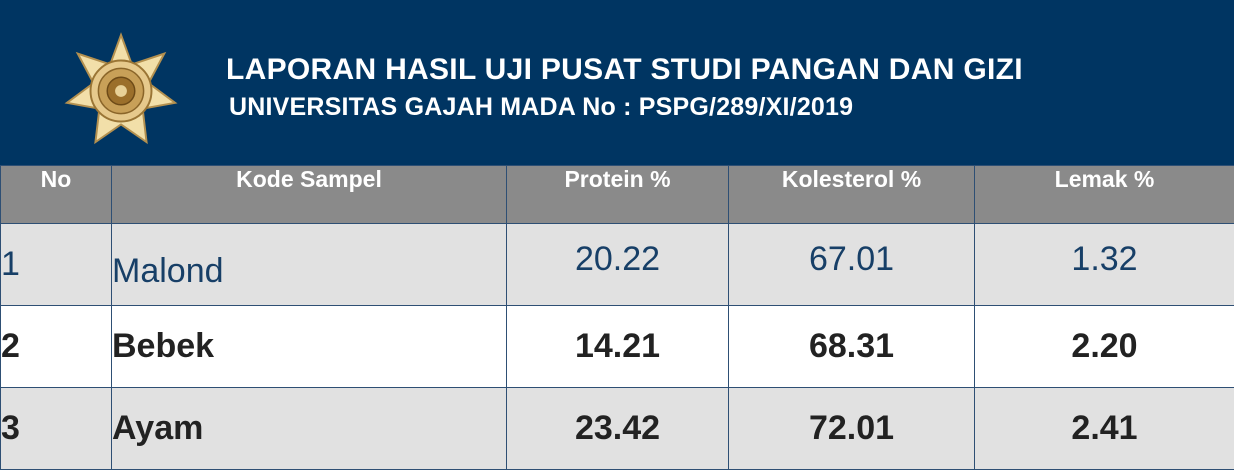 The width and height of the screenshot is (1234, 472). Describe the element at coordinates (851, 194) in the screenshot. I see `column-header-kolesterol: Kolesterol %` at that location.